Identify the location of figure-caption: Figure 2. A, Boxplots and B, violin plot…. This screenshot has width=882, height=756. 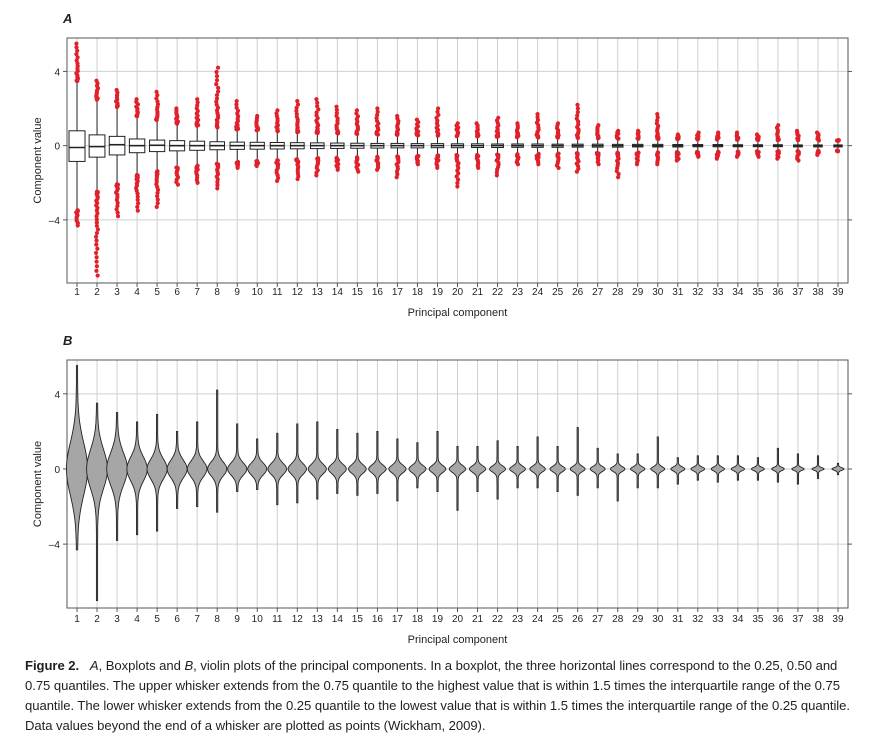
(445, 696).